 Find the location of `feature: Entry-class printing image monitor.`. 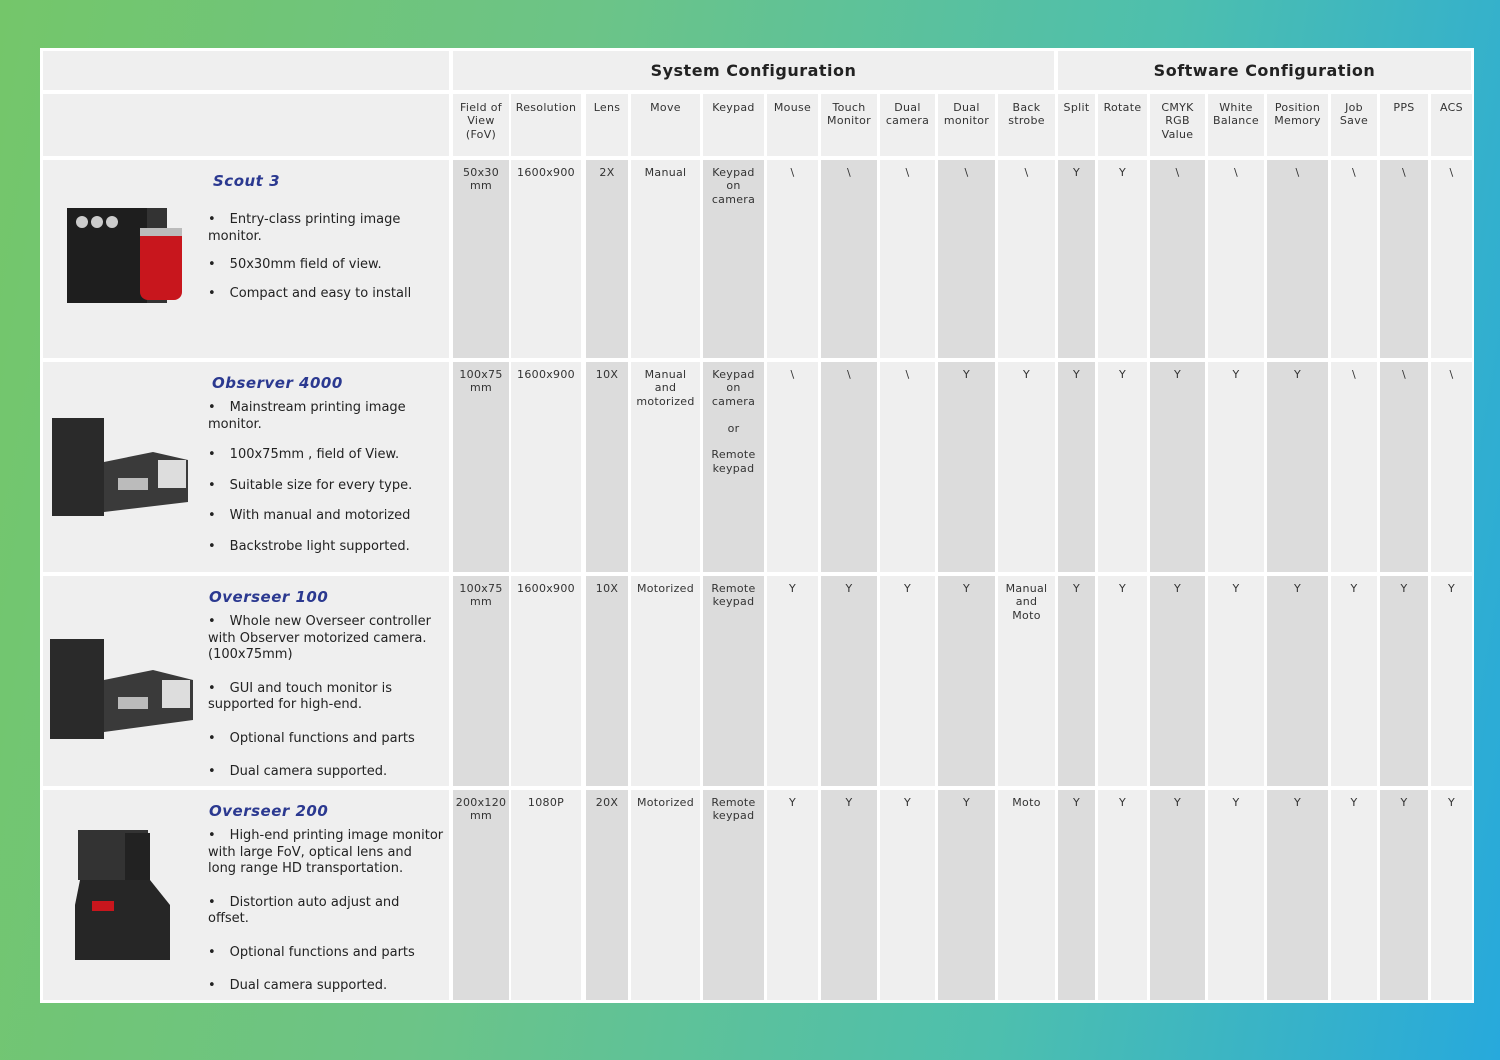

feature: Entry-class printing image monitor. is located at coordinates (326, 228).